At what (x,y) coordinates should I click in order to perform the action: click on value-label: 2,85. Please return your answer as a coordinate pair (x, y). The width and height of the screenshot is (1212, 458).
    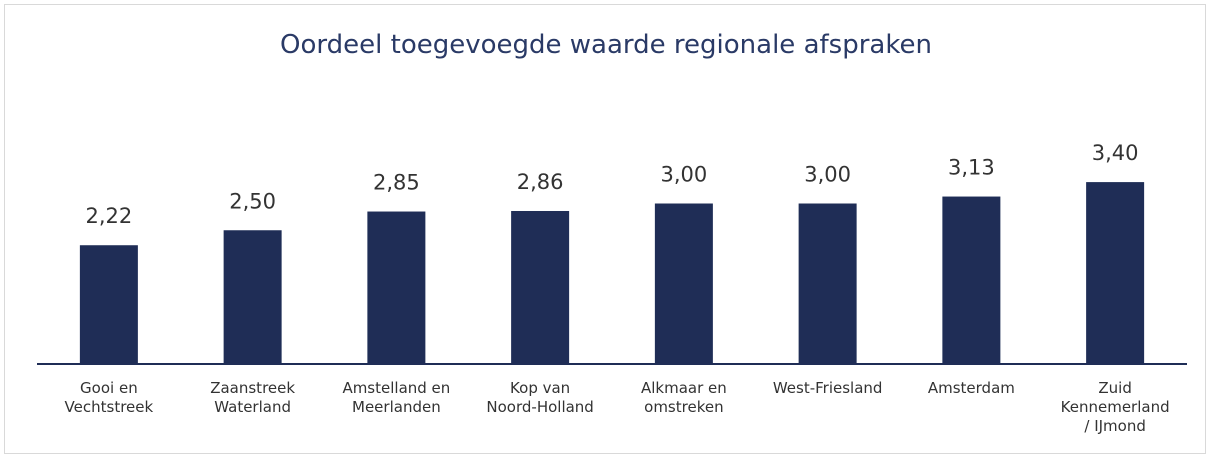
    Looking at the image, I should click on (396, 183).